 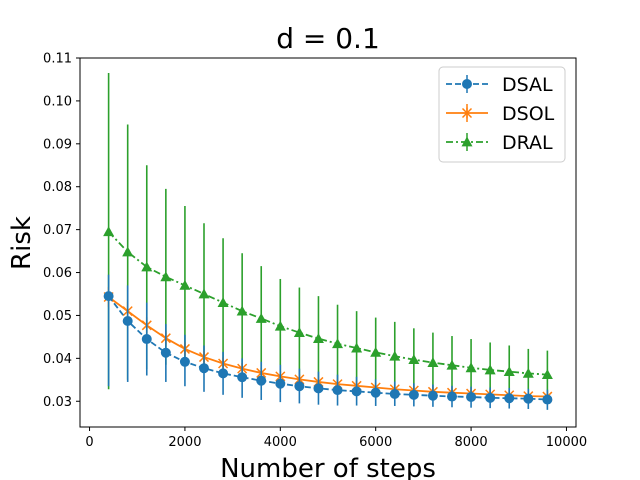 What do you see at coordinates (527, 143) in the screenshot?
I see `legend-label-dral: DRAL` at bounding box center [527, 143].